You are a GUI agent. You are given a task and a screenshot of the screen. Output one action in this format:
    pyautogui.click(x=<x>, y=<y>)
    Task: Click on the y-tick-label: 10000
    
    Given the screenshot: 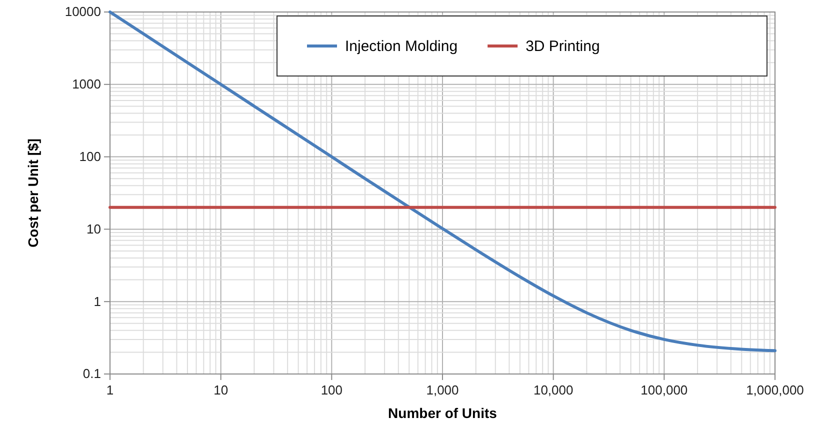 What is the action you would take?
    pyautogui.click(x=82, y=12)
    